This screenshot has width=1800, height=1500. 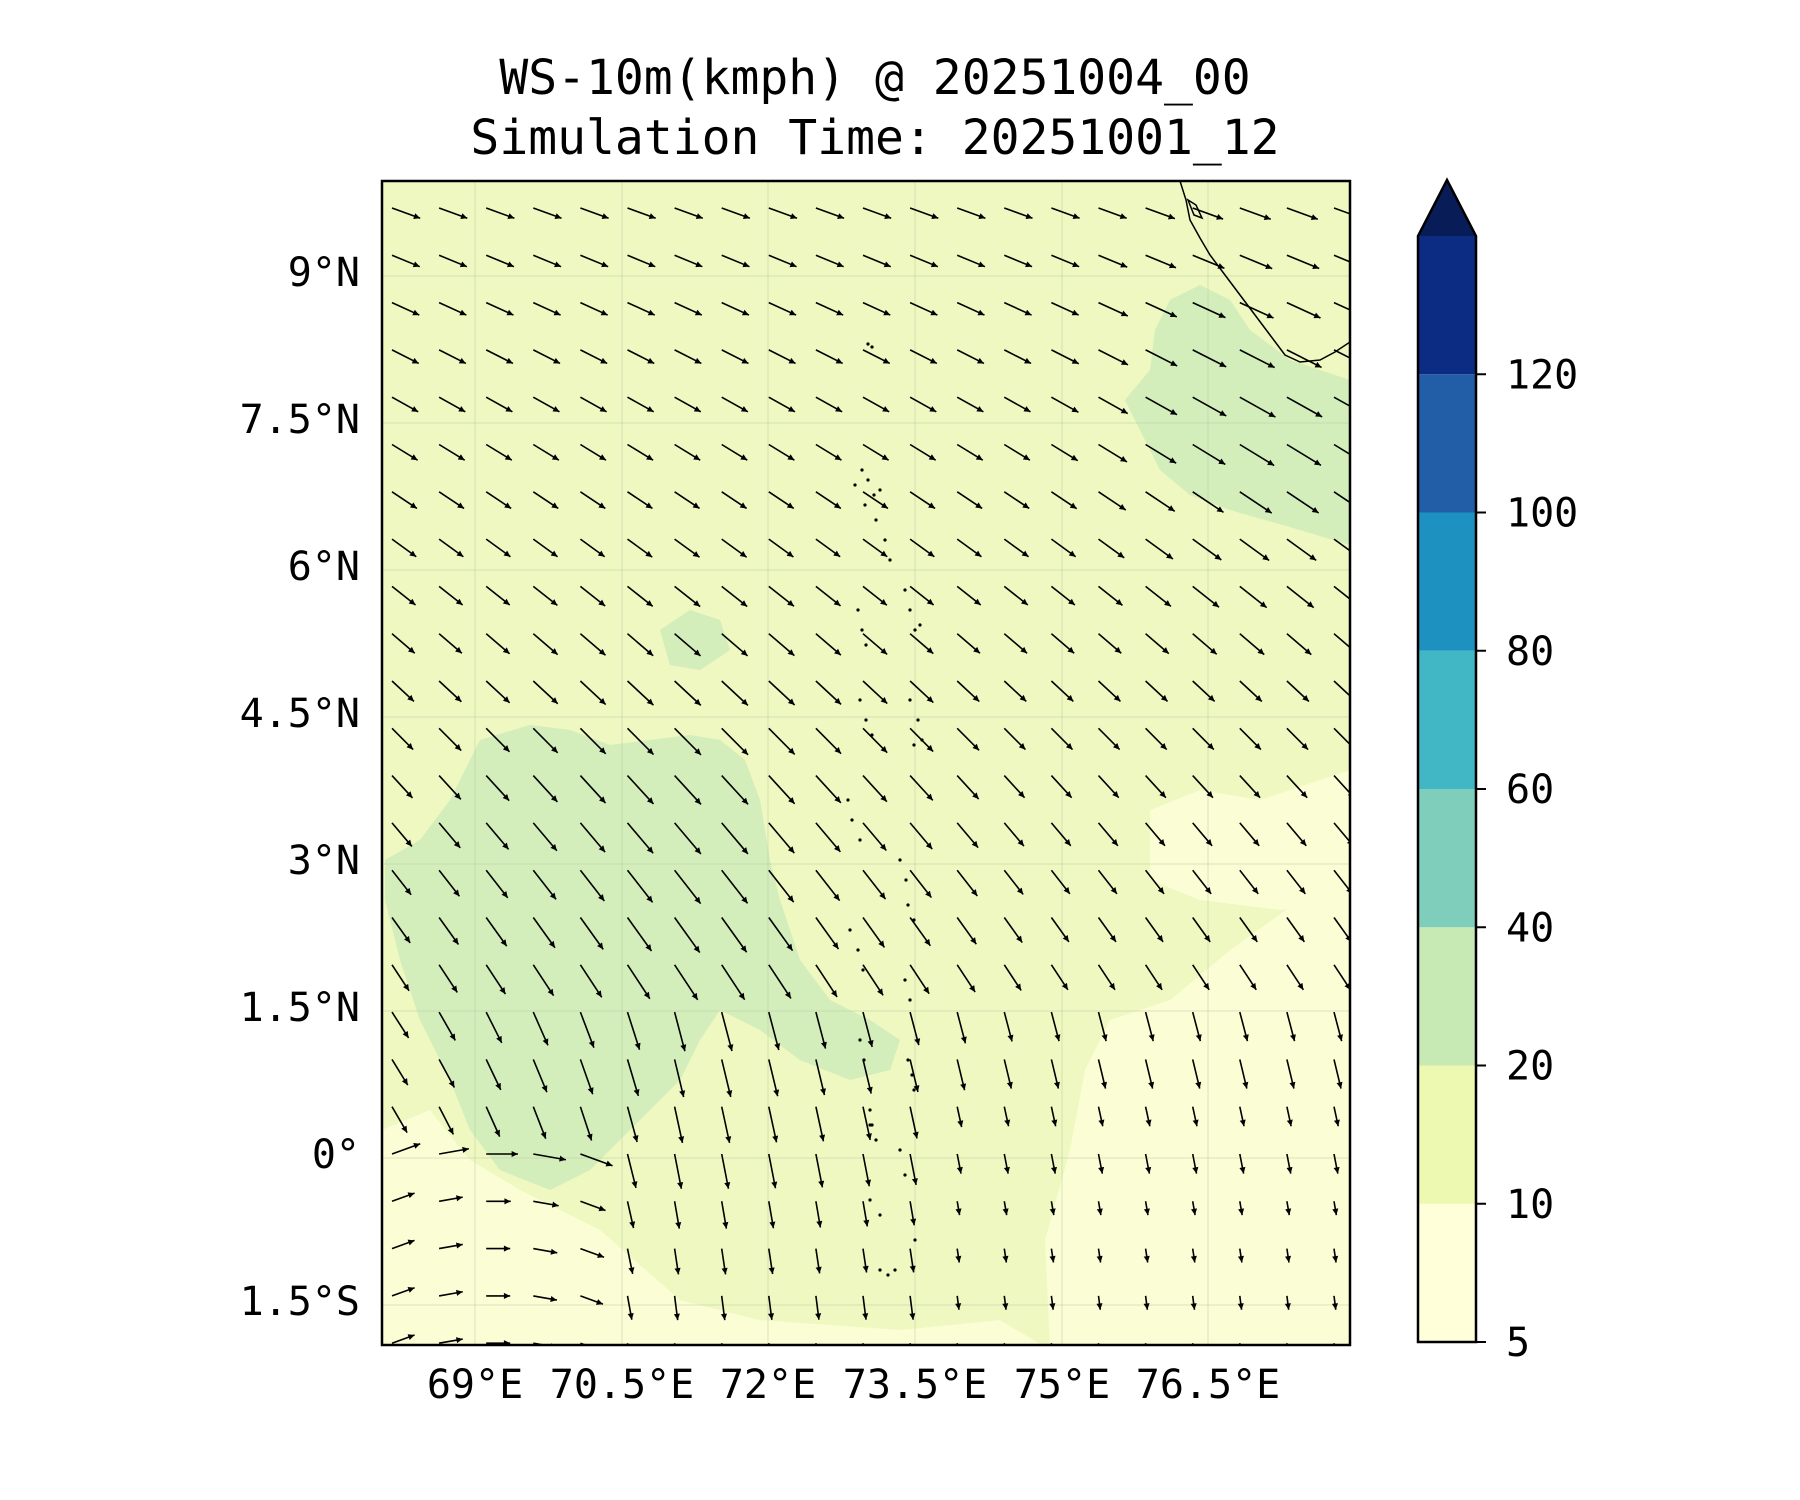 What do you see at coordinates (1208, 1385) in the screenshot?
I see `lon-tick-76-5e: 76.5°E` at bounding box center [1208, 1385].